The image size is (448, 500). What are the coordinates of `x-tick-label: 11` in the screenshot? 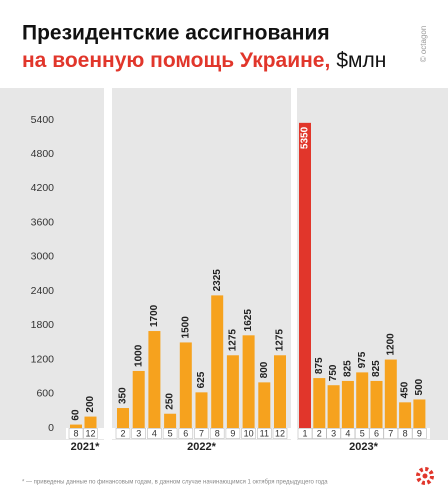 It's located at (264, 433).